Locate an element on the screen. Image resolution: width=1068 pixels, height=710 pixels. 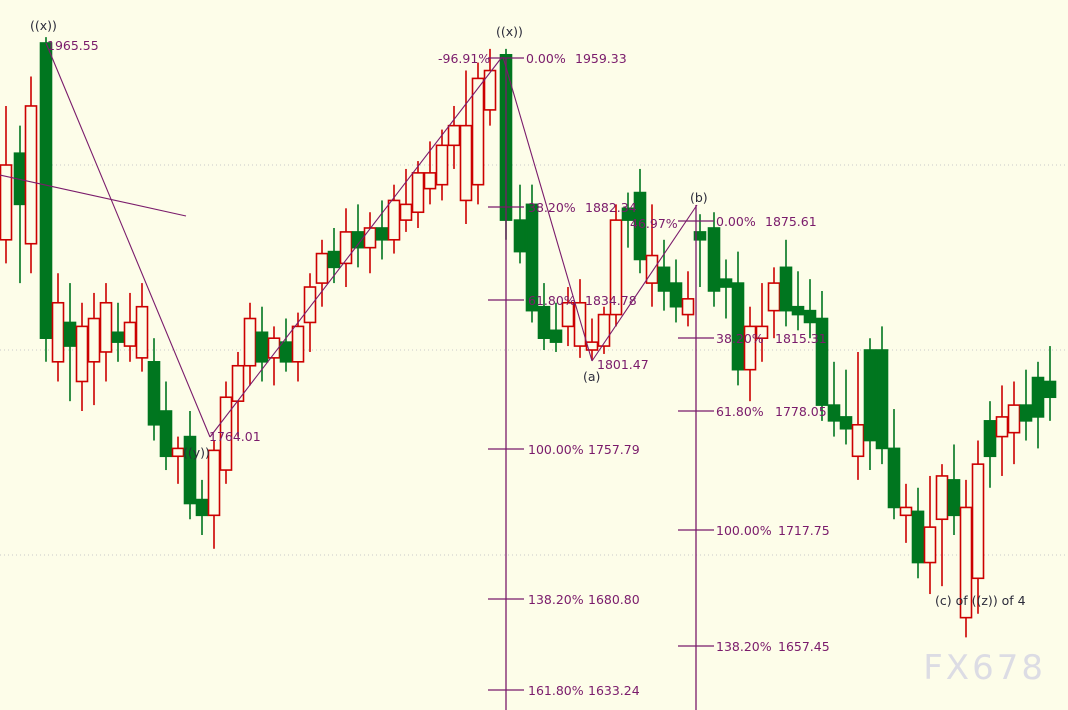
fib-value-fib-left-2: 1882.34 is located at coordinates (611, 207).